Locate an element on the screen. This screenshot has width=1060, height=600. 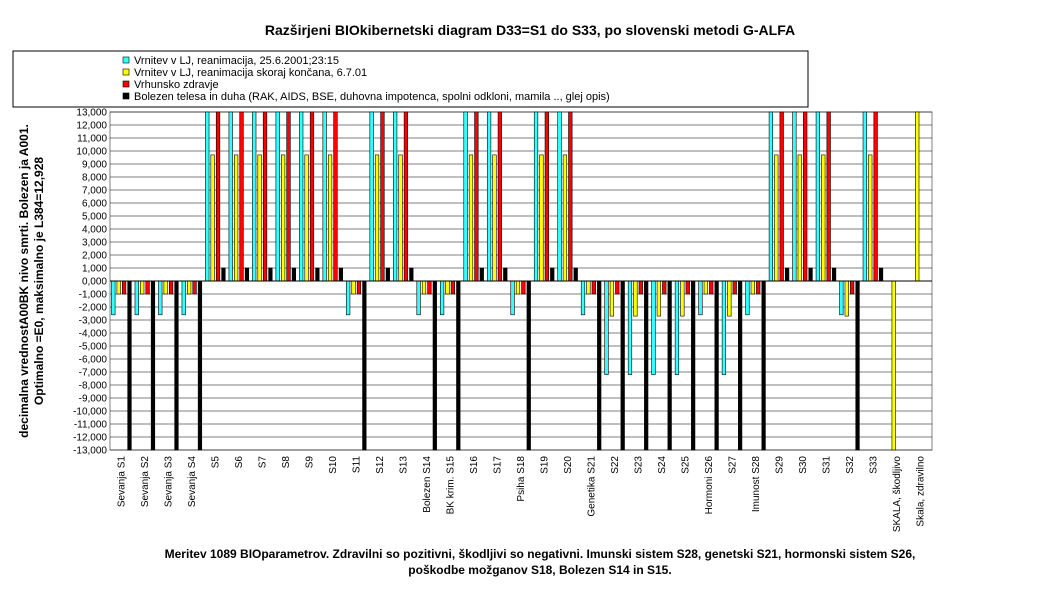
x-category-label: S10 is located at coordinates (333, 465).